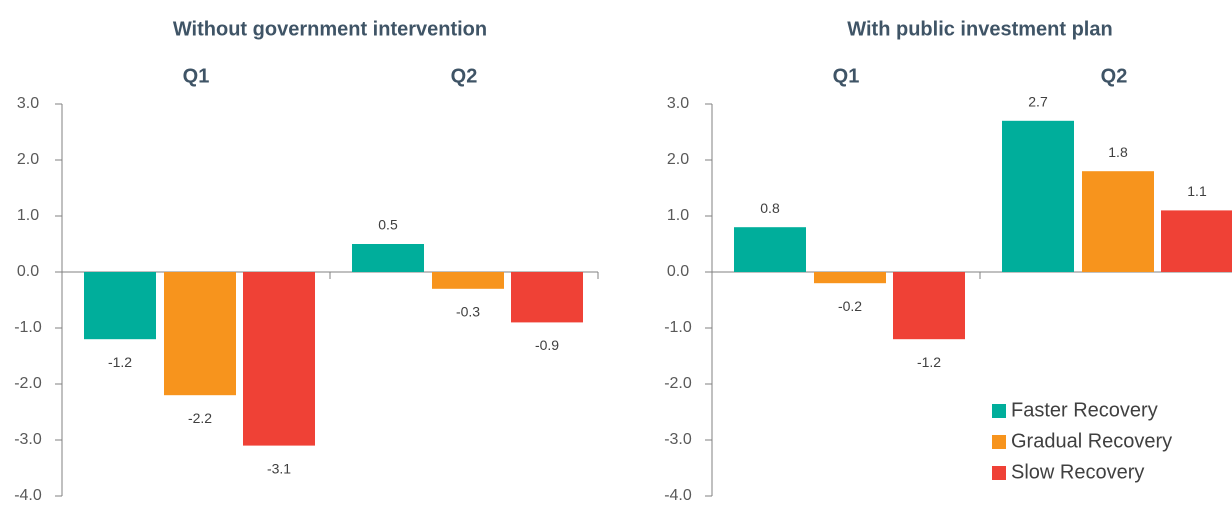  Describe the element at coordinates (1084, 410) in the screenshot. I see `legend-label: Faster Recovery` at that location.